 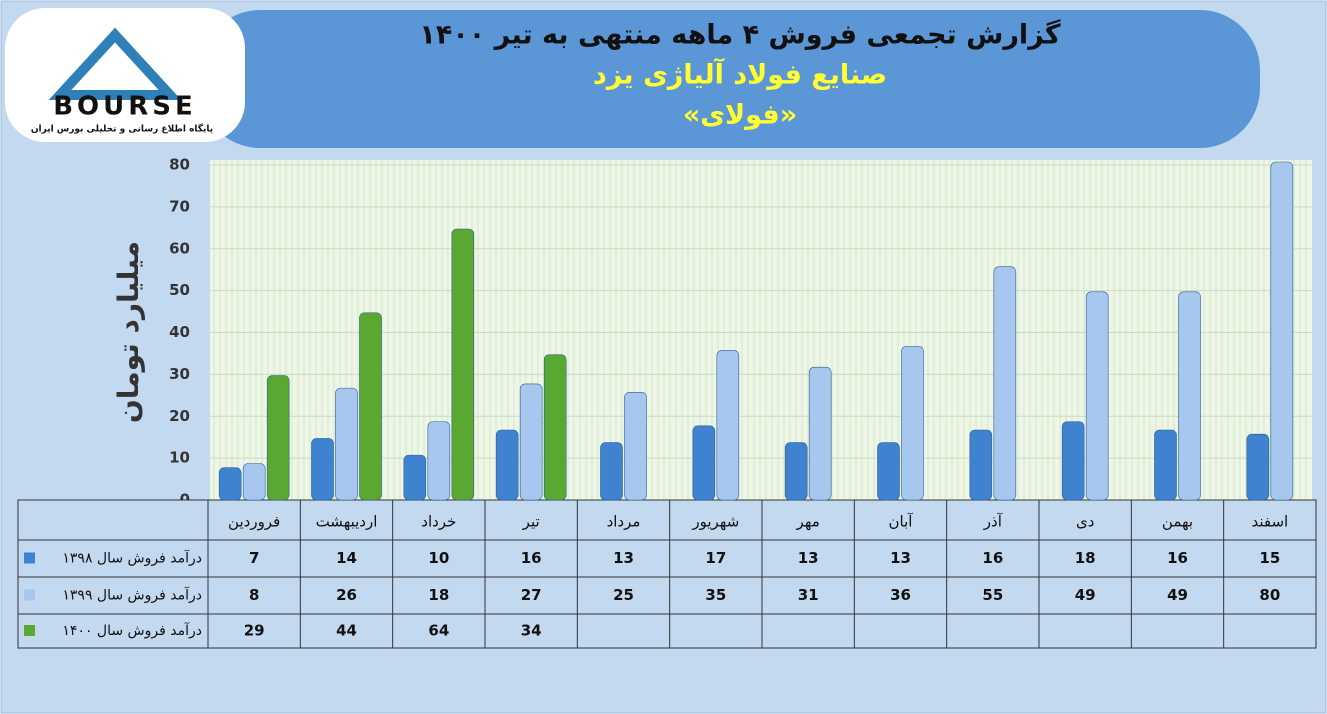 I want to click on table-value: 27, so click(x=531, y=595).